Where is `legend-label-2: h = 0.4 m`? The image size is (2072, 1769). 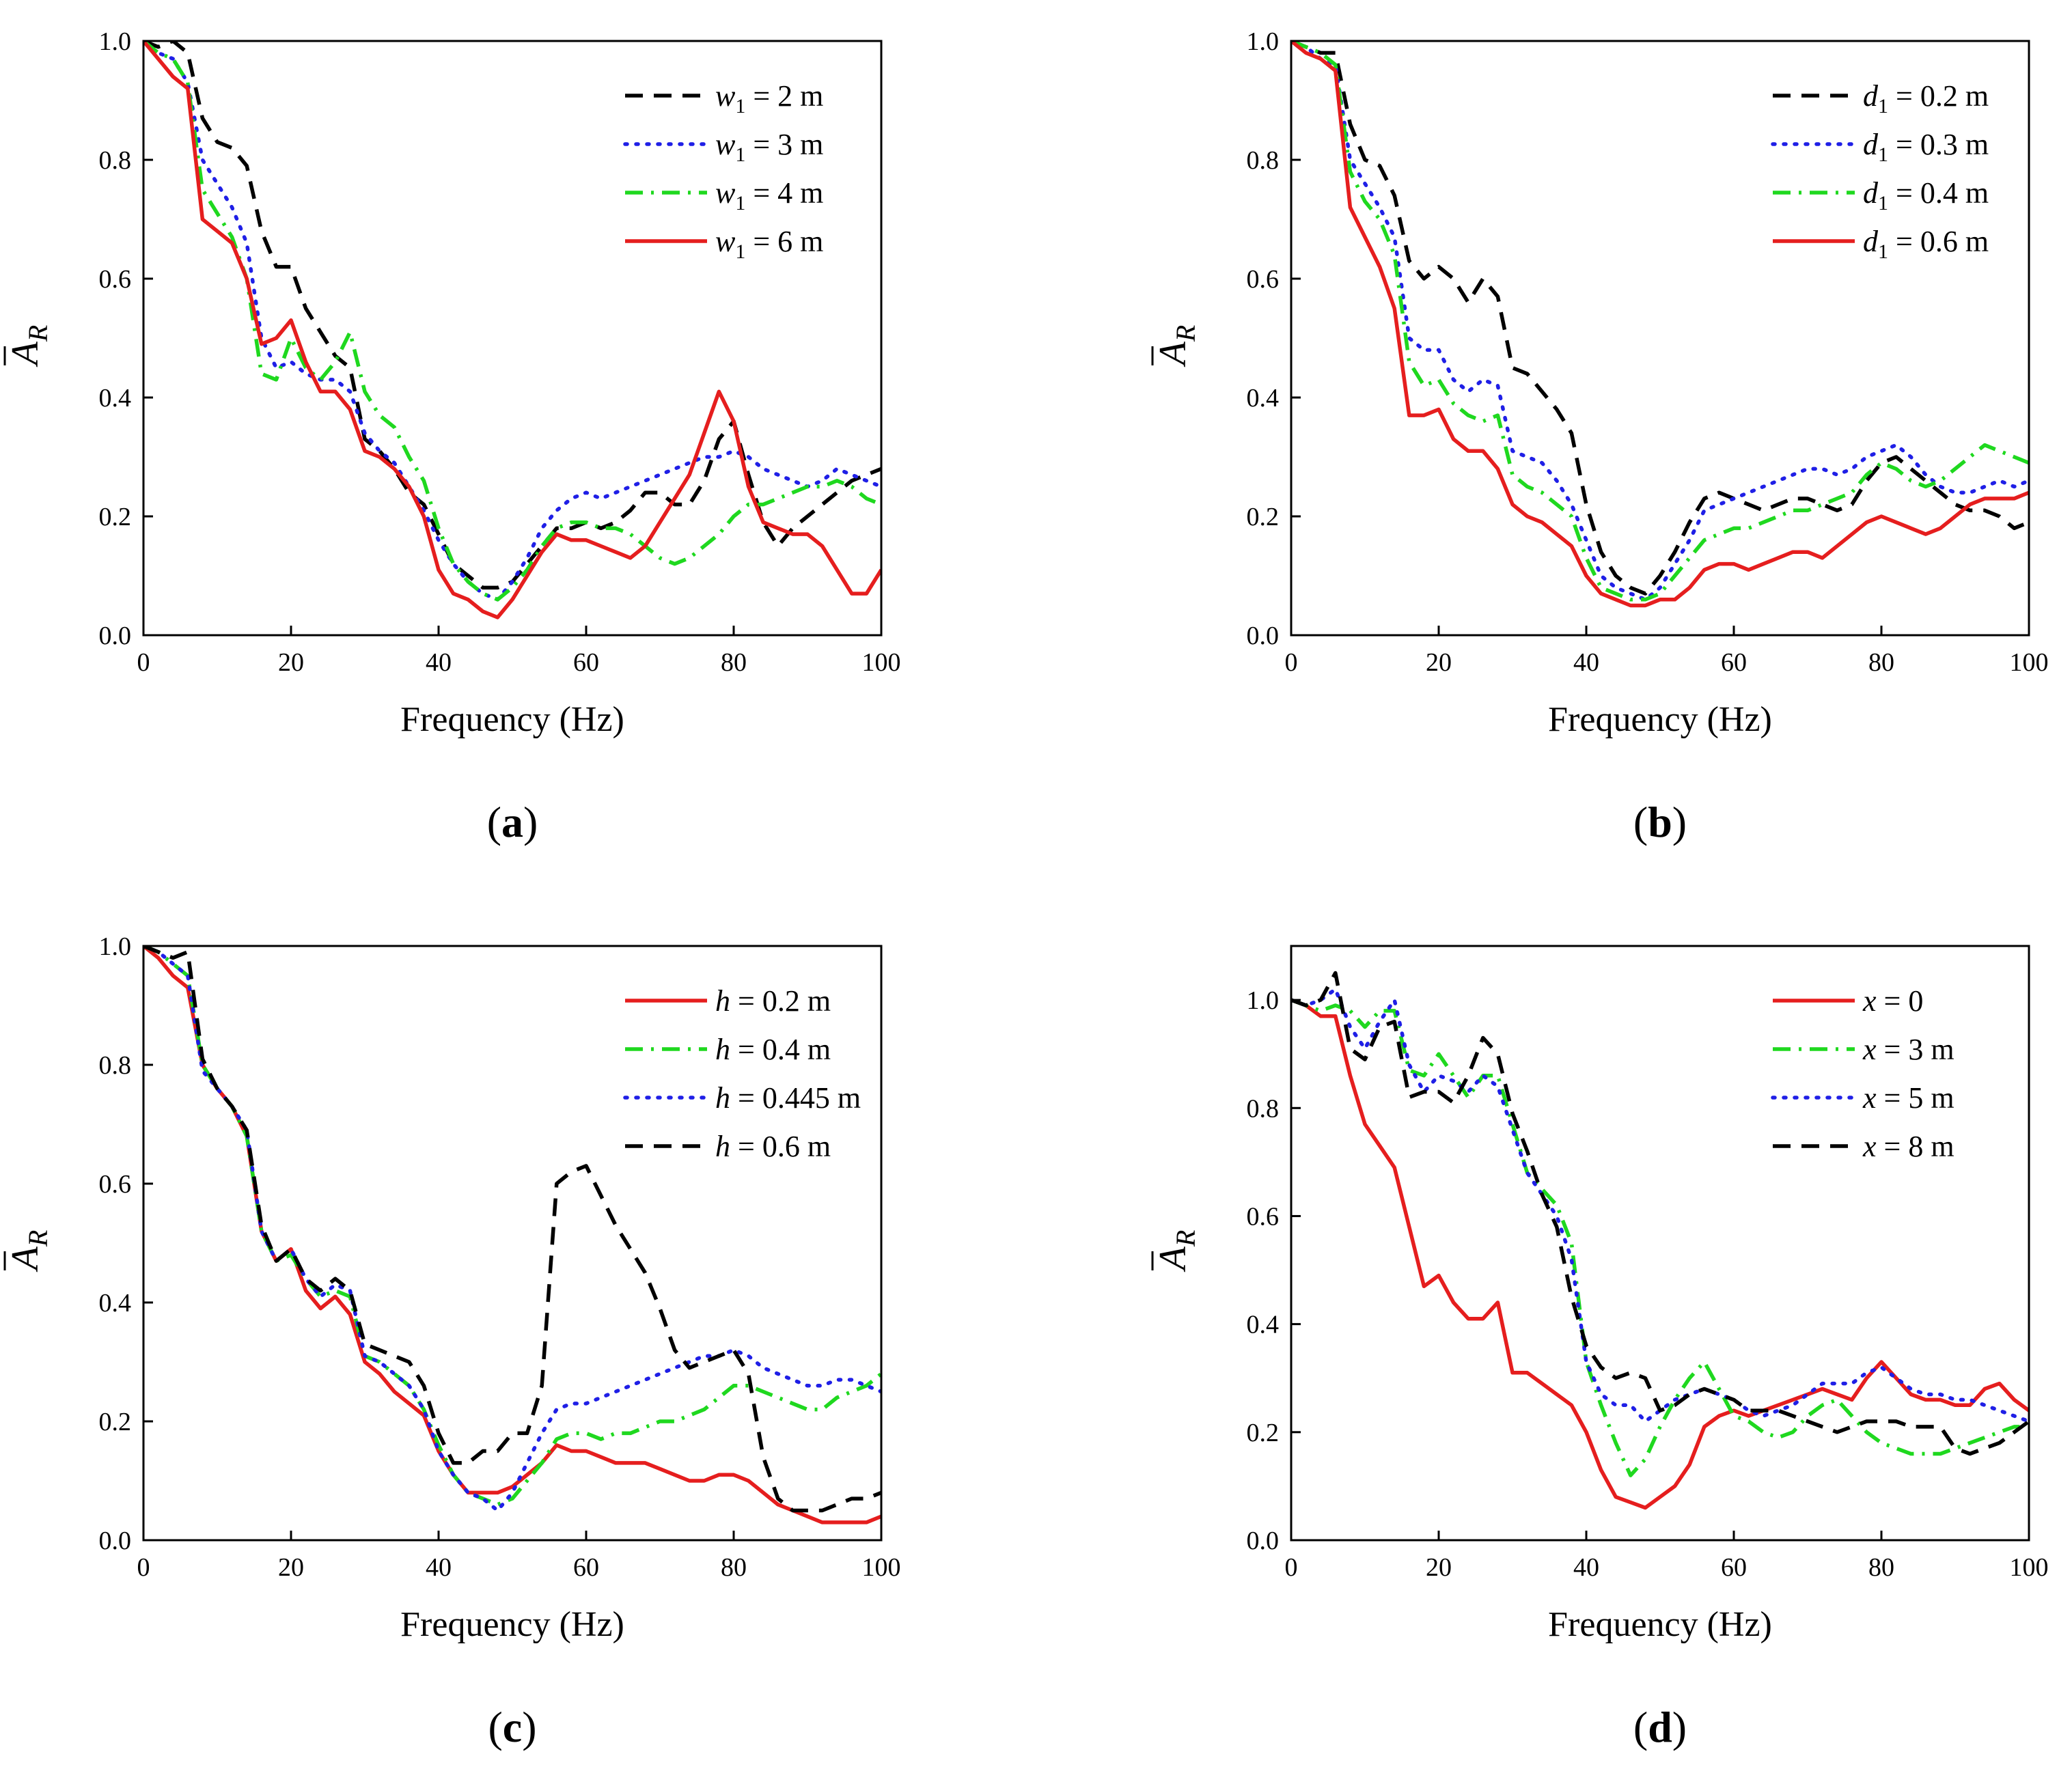 legend-label-2: h = 0.4 m is located at coordinates (773, 1049).